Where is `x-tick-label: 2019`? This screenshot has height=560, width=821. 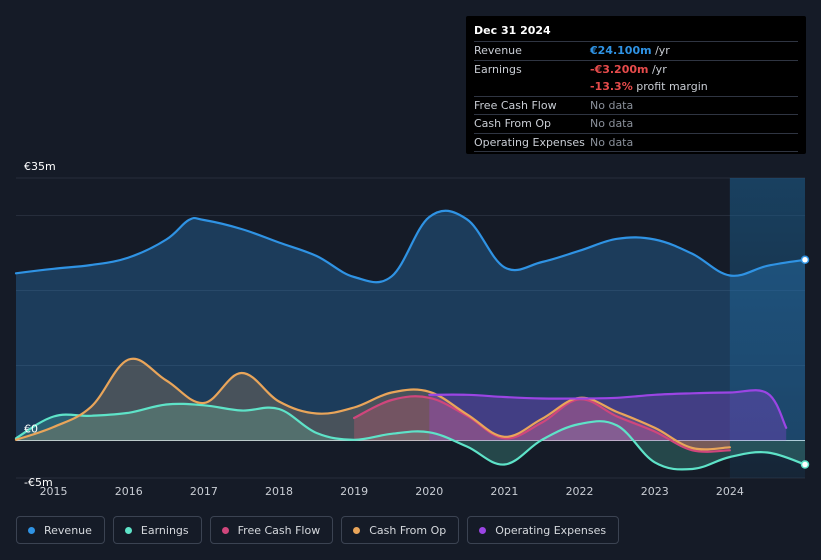
x-tick-label: 2019 is located at coordinates (354, 491).